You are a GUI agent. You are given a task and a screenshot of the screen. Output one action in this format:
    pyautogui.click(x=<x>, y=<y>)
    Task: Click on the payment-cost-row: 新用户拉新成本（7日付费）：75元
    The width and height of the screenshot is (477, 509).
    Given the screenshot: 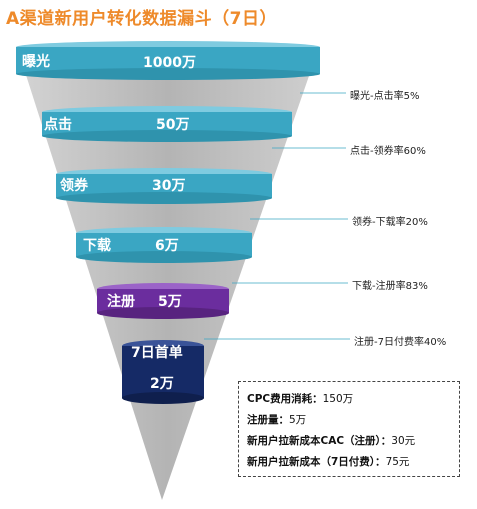 What is the action you would take?
    pyautogui.click(x=353, y=462)
    